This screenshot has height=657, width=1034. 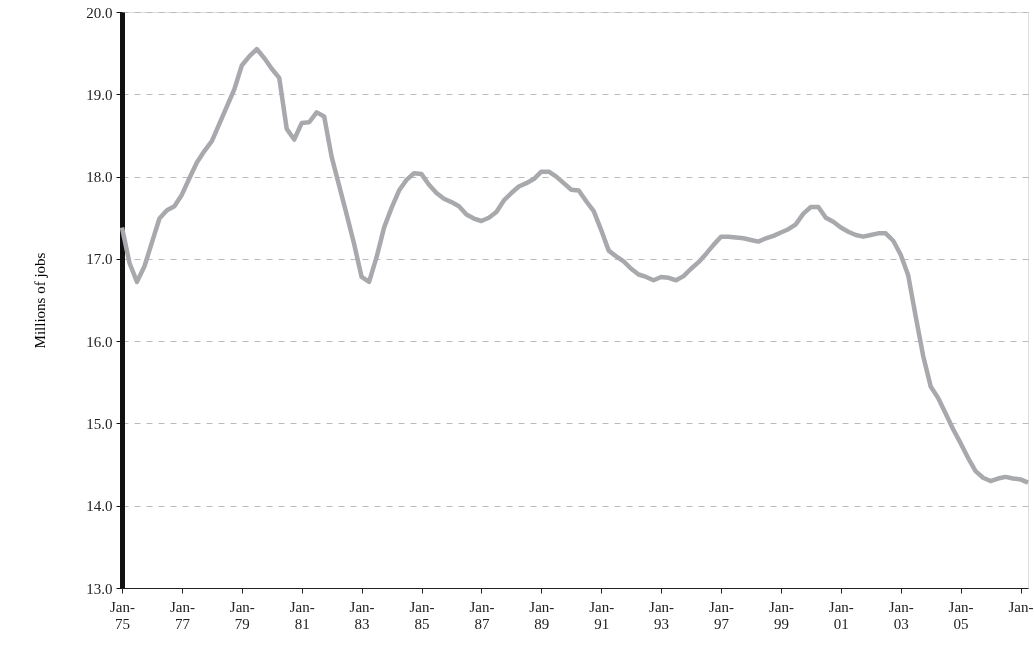 I want to click on x-tick-label: Jan-77, so click(x=182, y=615).